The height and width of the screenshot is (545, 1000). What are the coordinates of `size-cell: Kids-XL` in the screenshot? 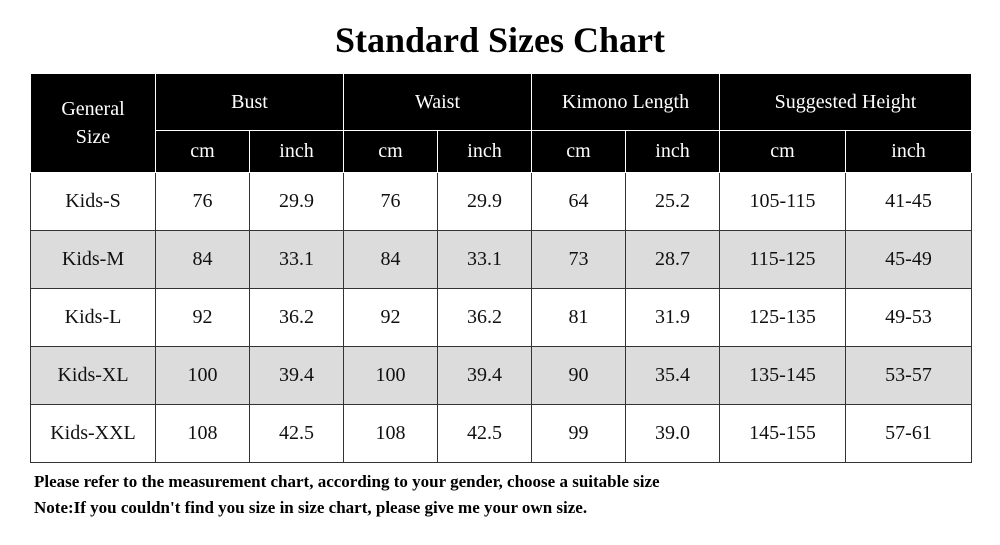 It's located at (93, 375).